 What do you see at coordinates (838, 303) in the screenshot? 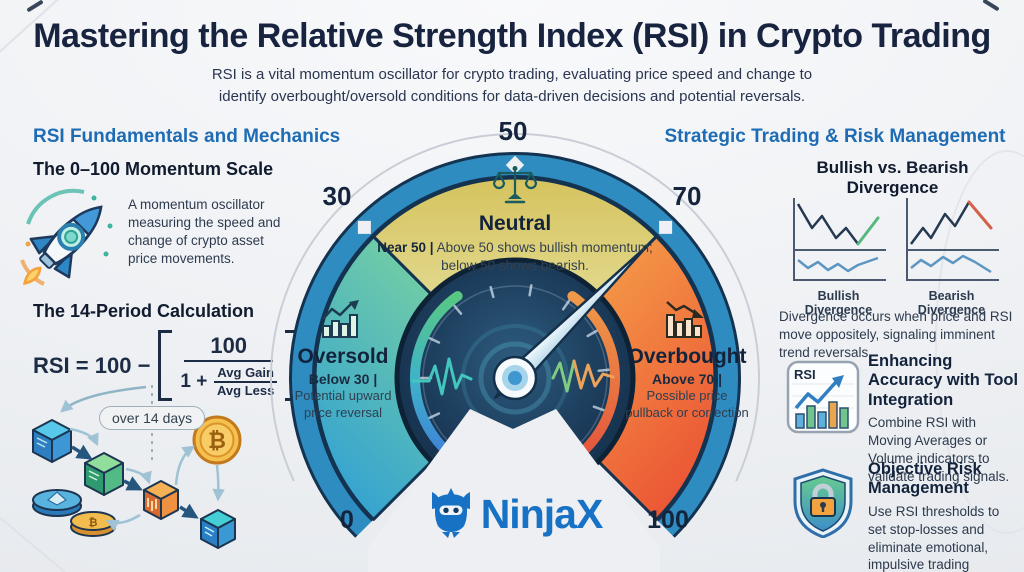
I see `bullish-divergence-caption: Bullish Divergence` at bounding box center [838, 303].